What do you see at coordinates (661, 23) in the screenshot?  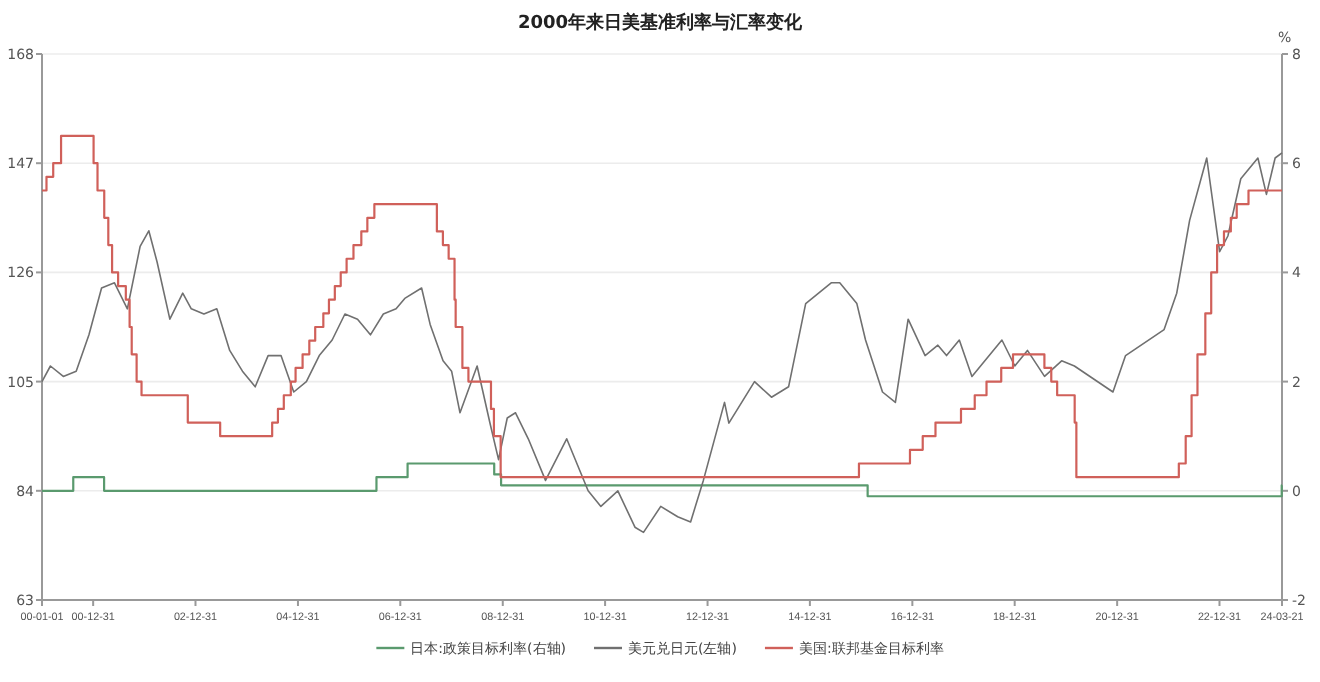 I see `chart-title: 2000年来日美基准利率与汇率变化` at bounding box center [661, 23].